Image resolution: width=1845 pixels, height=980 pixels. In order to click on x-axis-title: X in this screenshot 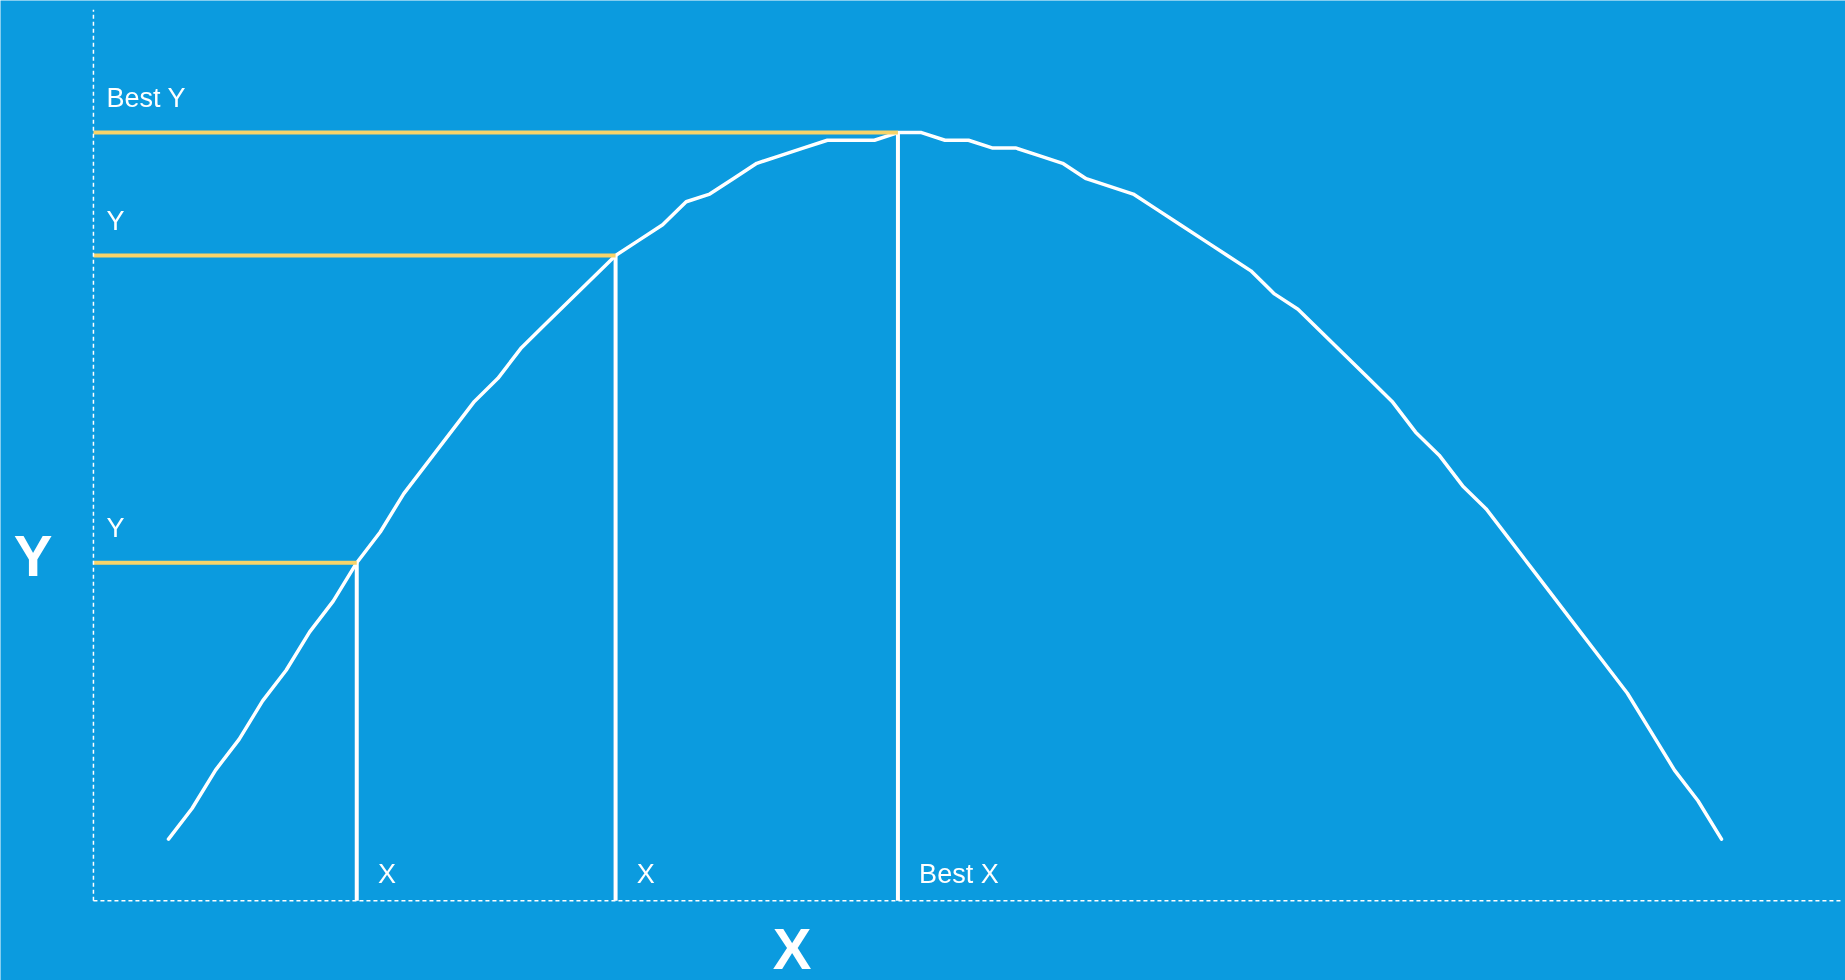, I will do `click(792, 947)`.